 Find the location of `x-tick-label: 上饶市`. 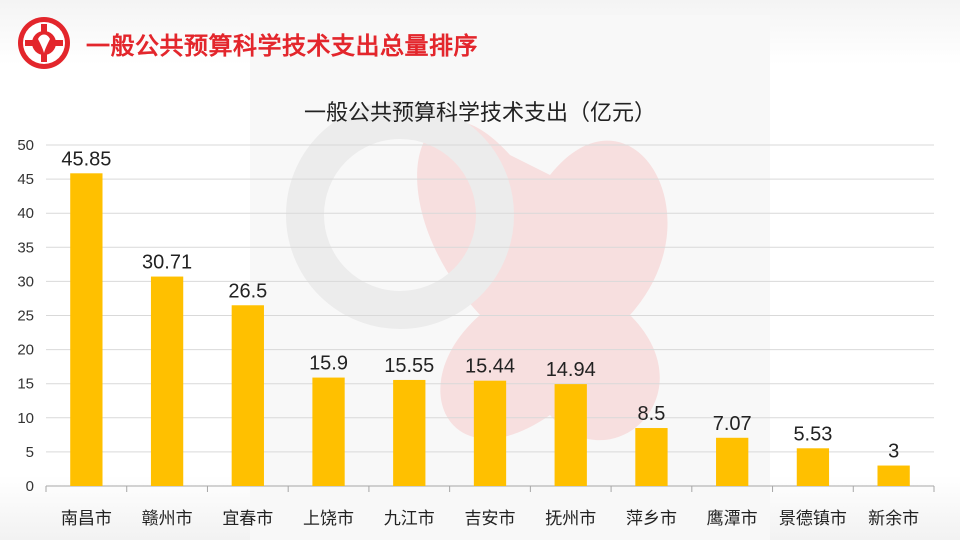

x-tick-label: 上饶市 is located at coordinates (328, 519).